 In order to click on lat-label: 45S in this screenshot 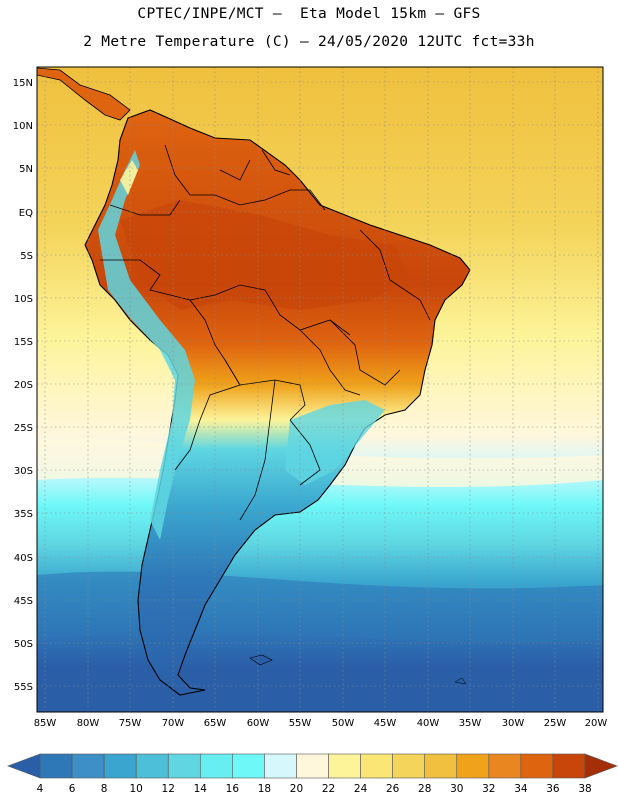, I will do `click(23, 601)`.